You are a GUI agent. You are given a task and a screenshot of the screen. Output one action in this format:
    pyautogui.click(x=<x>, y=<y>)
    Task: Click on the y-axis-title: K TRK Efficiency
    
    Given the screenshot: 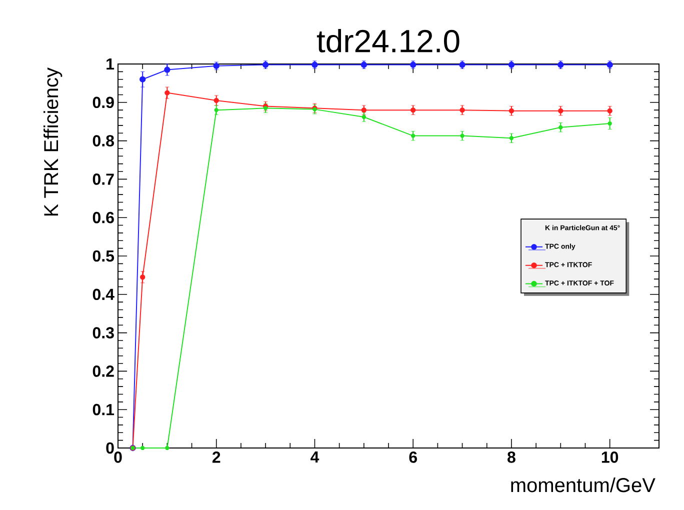 What is the action you would take?
    pyautogui.click(x=53, y=142)
    